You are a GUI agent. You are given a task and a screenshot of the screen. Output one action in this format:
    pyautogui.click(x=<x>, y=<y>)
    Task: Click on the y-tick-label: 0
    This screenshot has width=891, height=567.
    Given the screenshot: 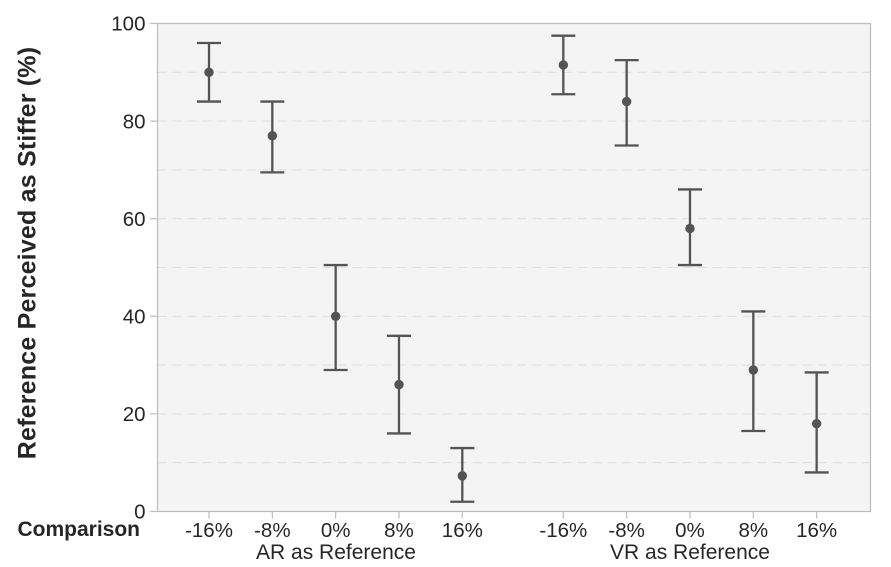 What is the action you would take?
    pyautogui.click(x=139, y=512)
    